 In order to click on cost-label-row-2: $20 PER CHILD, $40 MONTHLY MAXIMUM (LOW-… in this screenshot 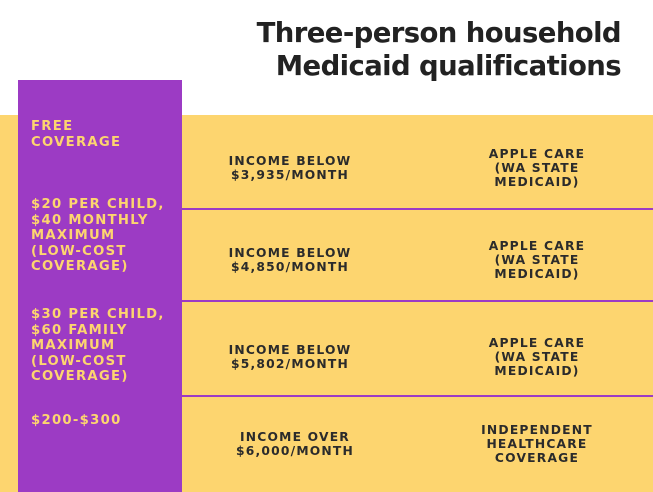, I will do `click(98, 235)`.